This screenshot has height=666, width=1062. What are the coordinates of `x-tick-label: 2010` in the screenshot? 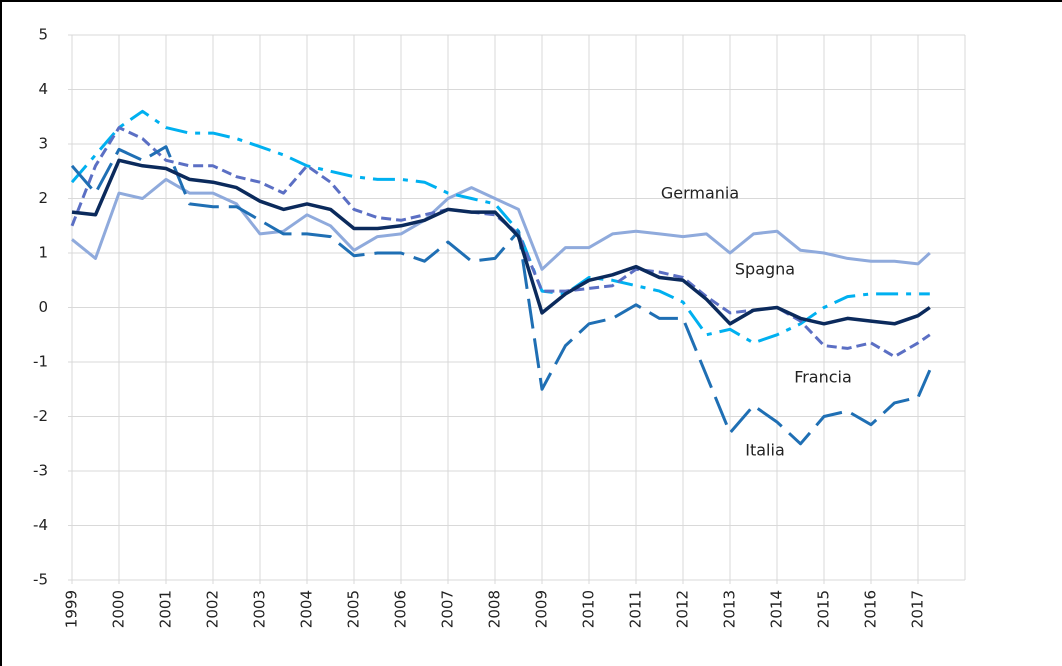 It's located at (589, 609).